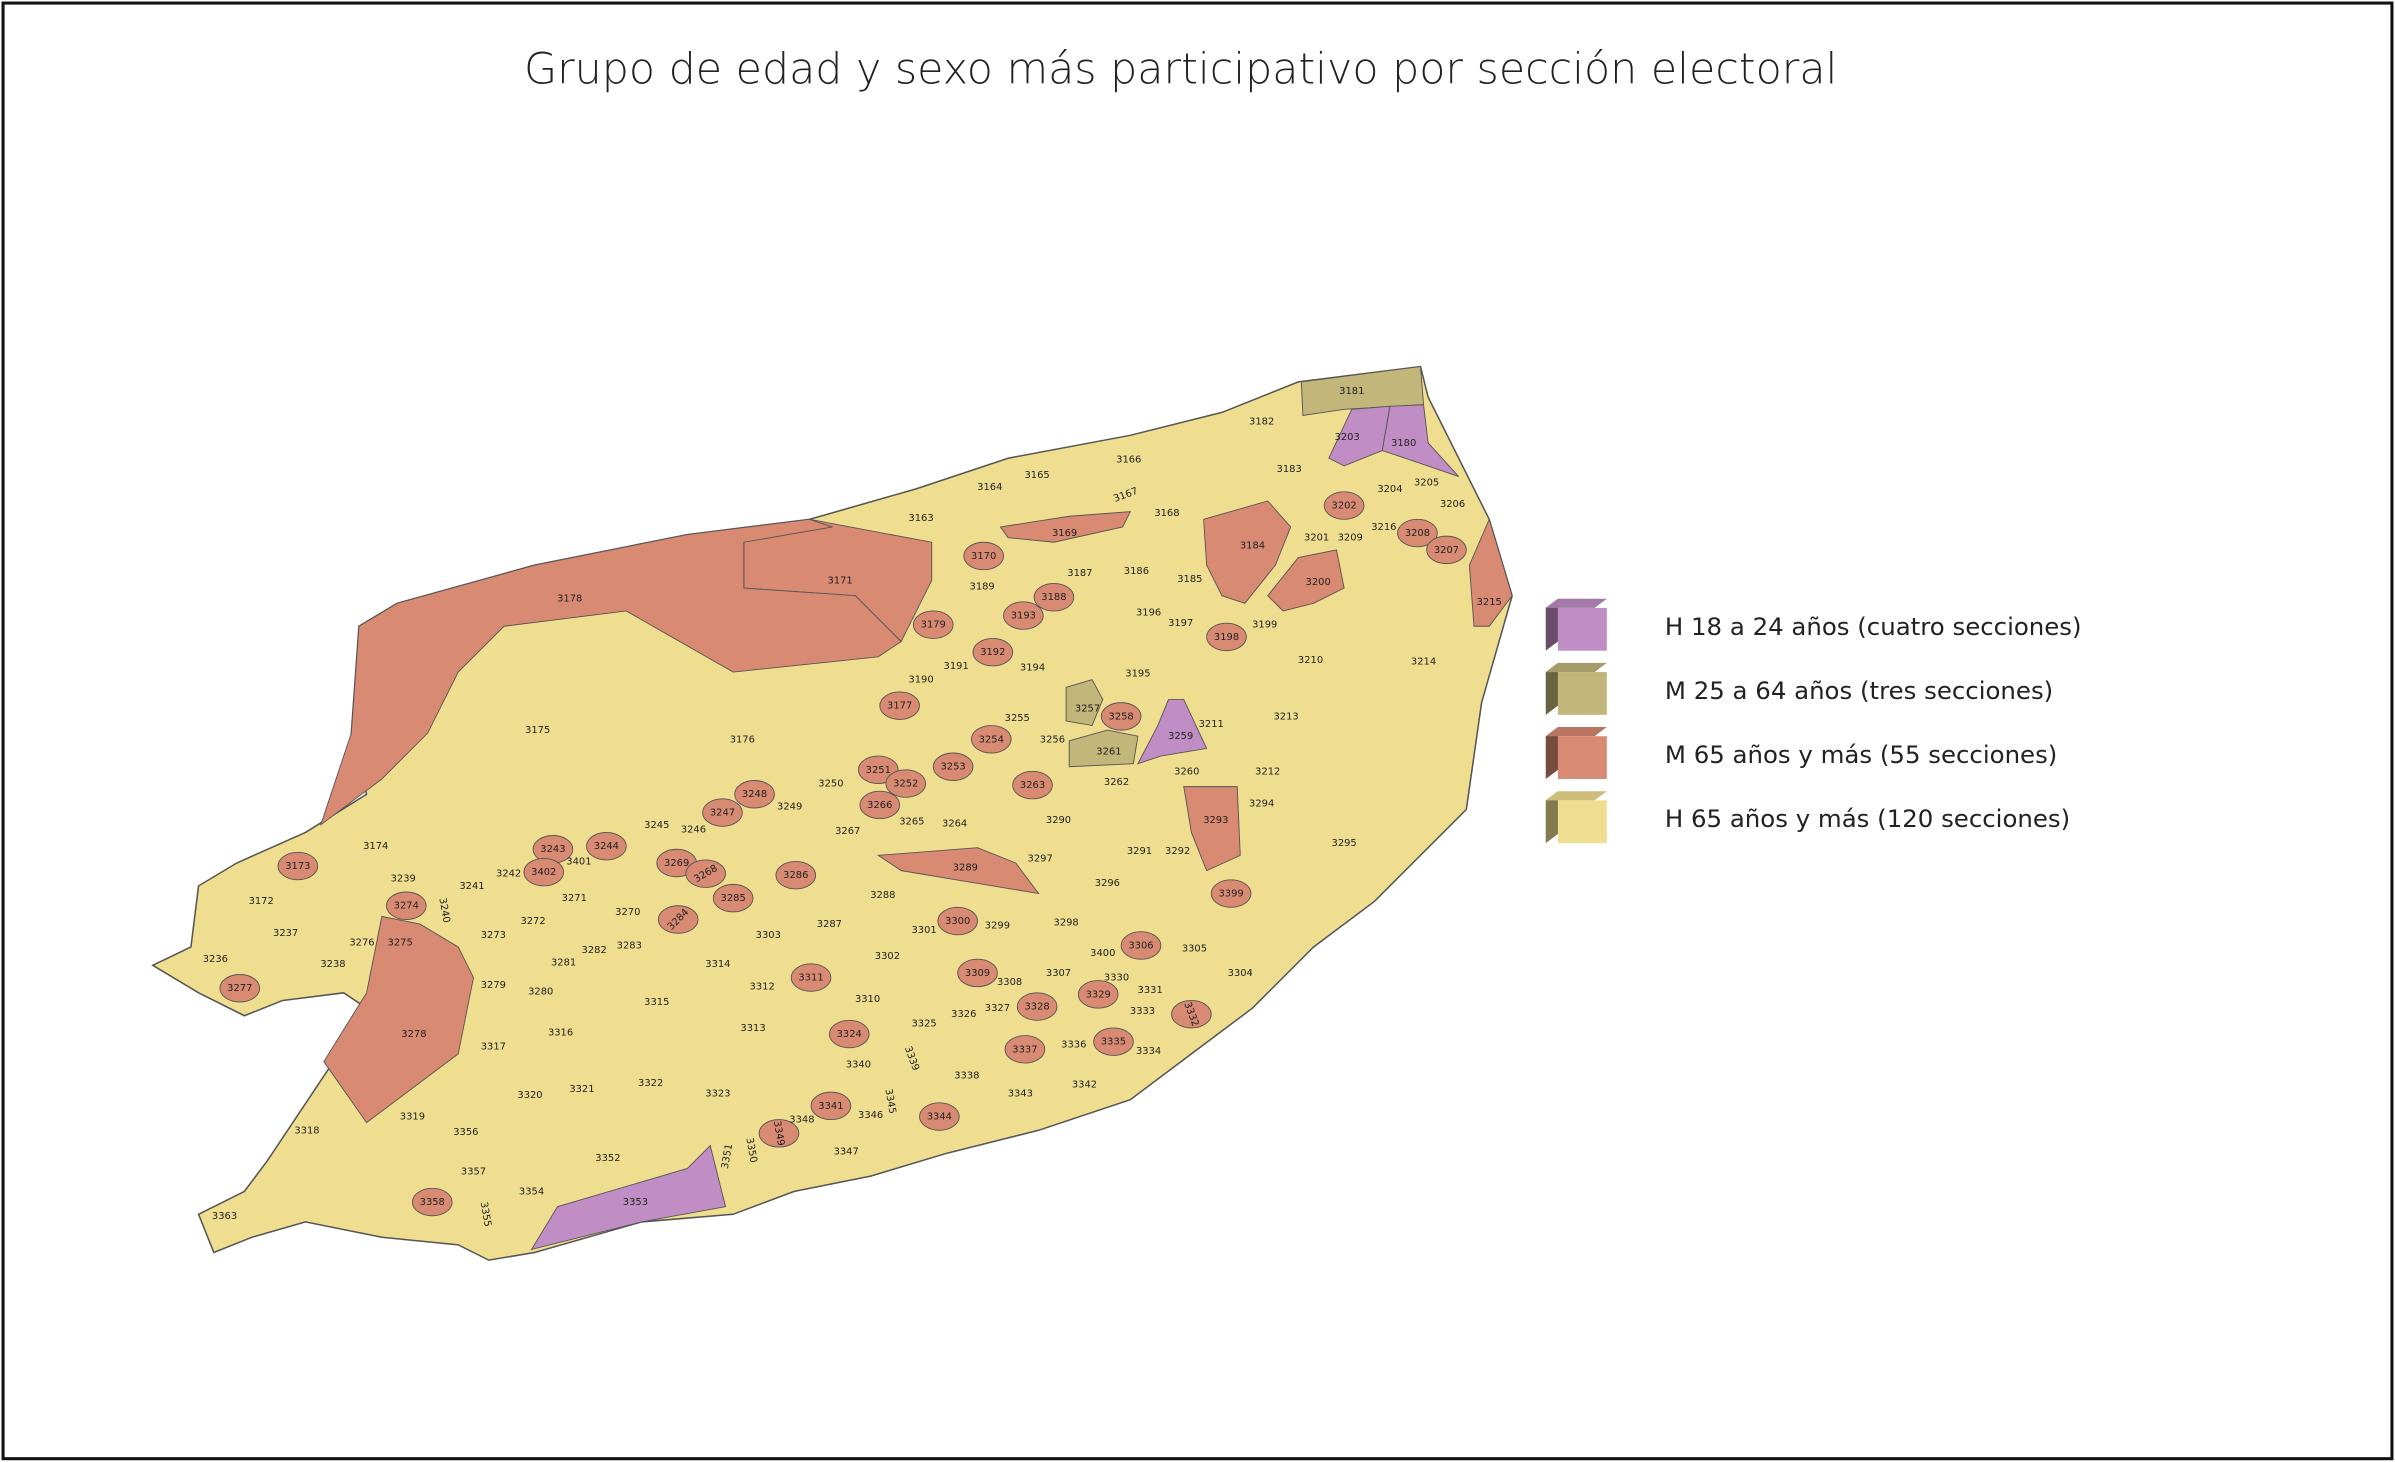 The width and height of the screenshot is (2395, 1462). Describe the element at coordinates (569, 599) in the screenshot. I see `section-label: 3178` at that location.